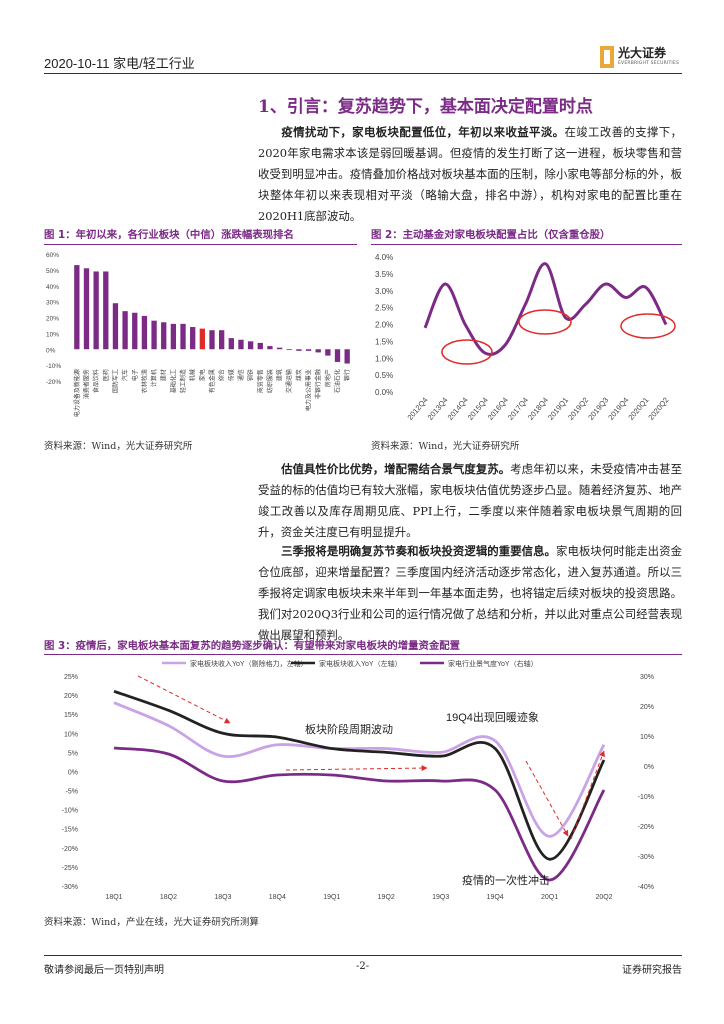  What do you see at coordinates (73, 772) in the screenshot?
I see `fig3-ytick-left: 0%` at bounding box center [73, 772].